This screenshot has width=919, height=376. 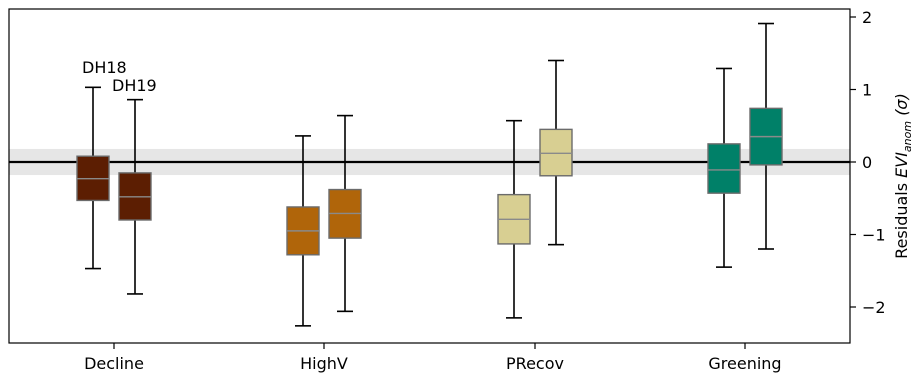 I want to click on box-greening-dh19, so click(x=766, y=136).